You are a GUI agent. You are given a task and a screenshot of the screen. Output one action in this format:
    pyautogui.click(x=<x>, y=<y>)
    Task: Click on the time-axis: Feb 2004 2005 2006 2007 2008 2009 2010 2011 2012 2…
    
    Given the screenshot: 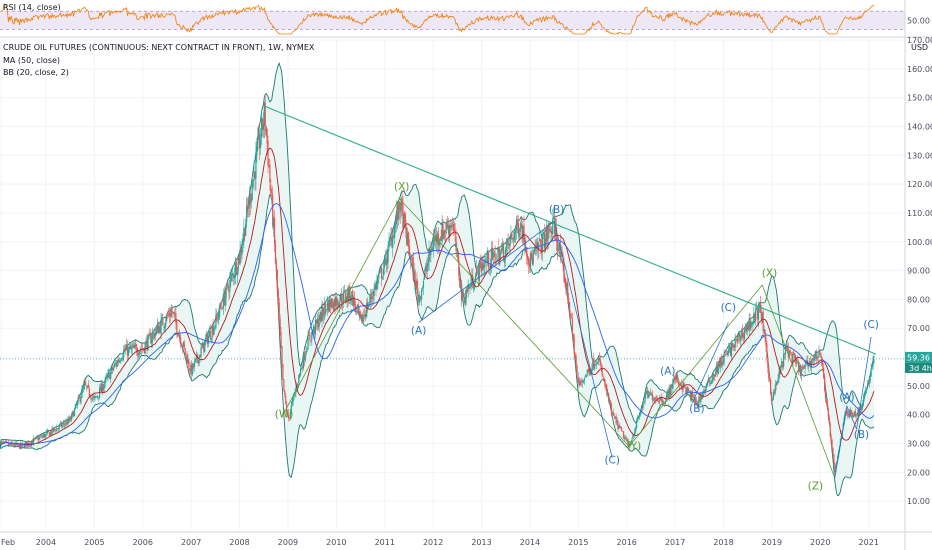 What is the action you would take?
    pyautogui.click(x=466, y=539)
    